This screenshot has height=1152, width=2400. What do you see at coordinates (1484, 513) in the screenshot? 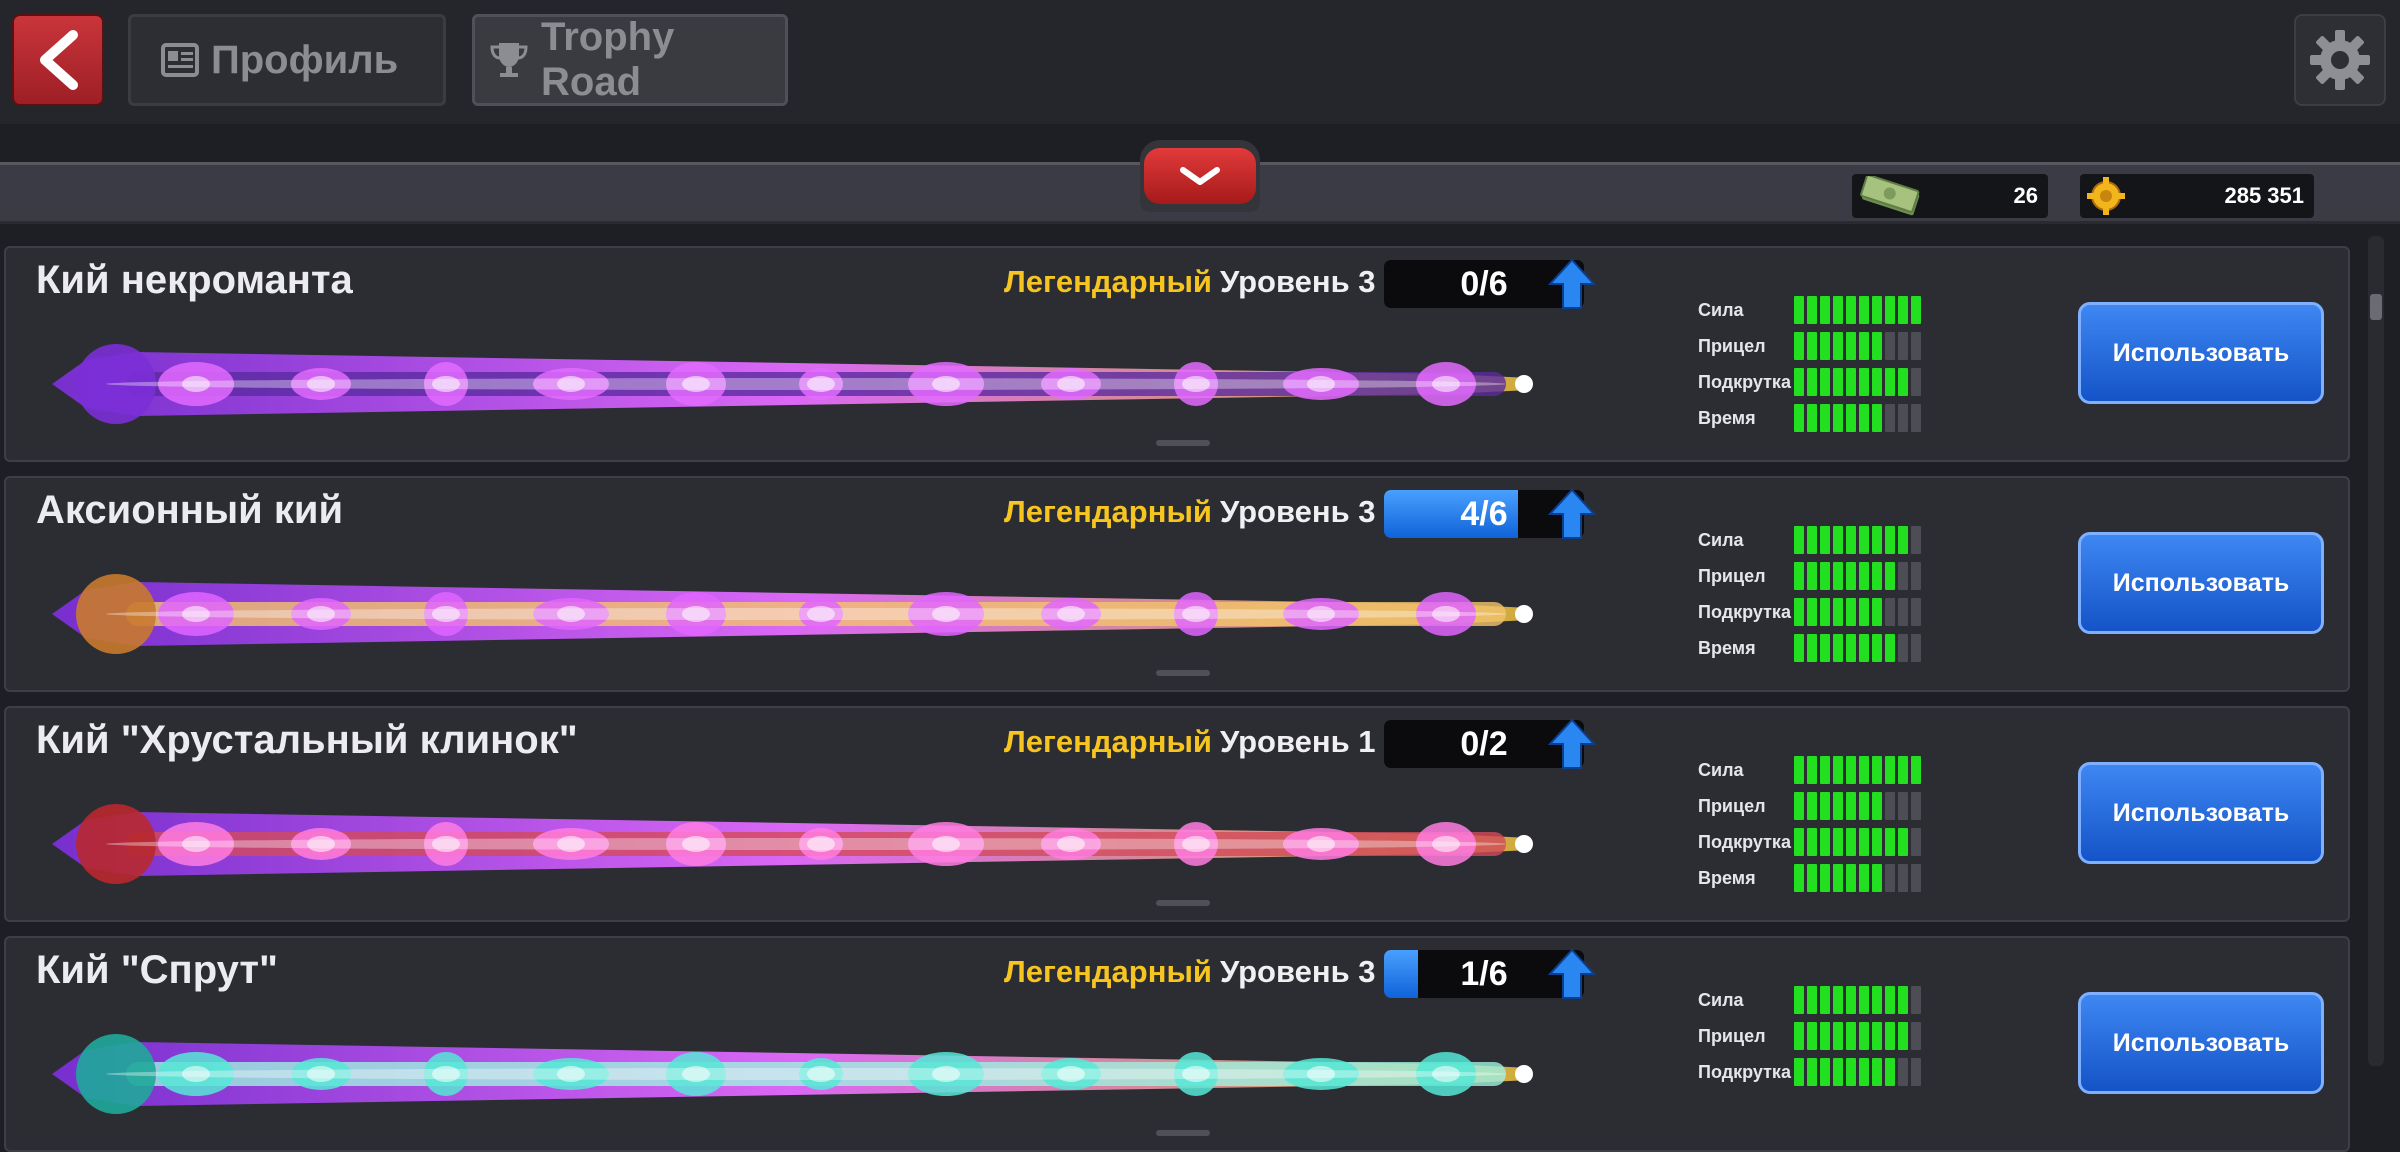
I see `upgrade-progress-text: 4/6` at bounding box center [1484, 513].